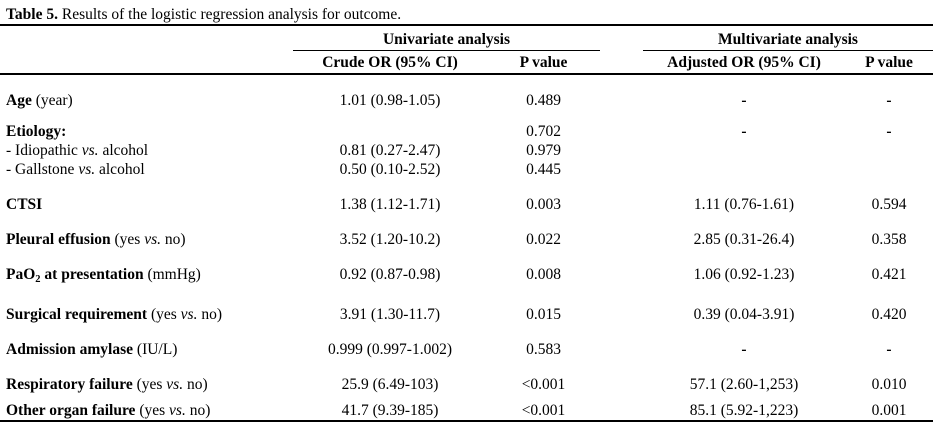  Describe the element at coordinates (788, 40) in the screenshot. I see `header-multivariate-analysis: Multivariate analysis` at that location.